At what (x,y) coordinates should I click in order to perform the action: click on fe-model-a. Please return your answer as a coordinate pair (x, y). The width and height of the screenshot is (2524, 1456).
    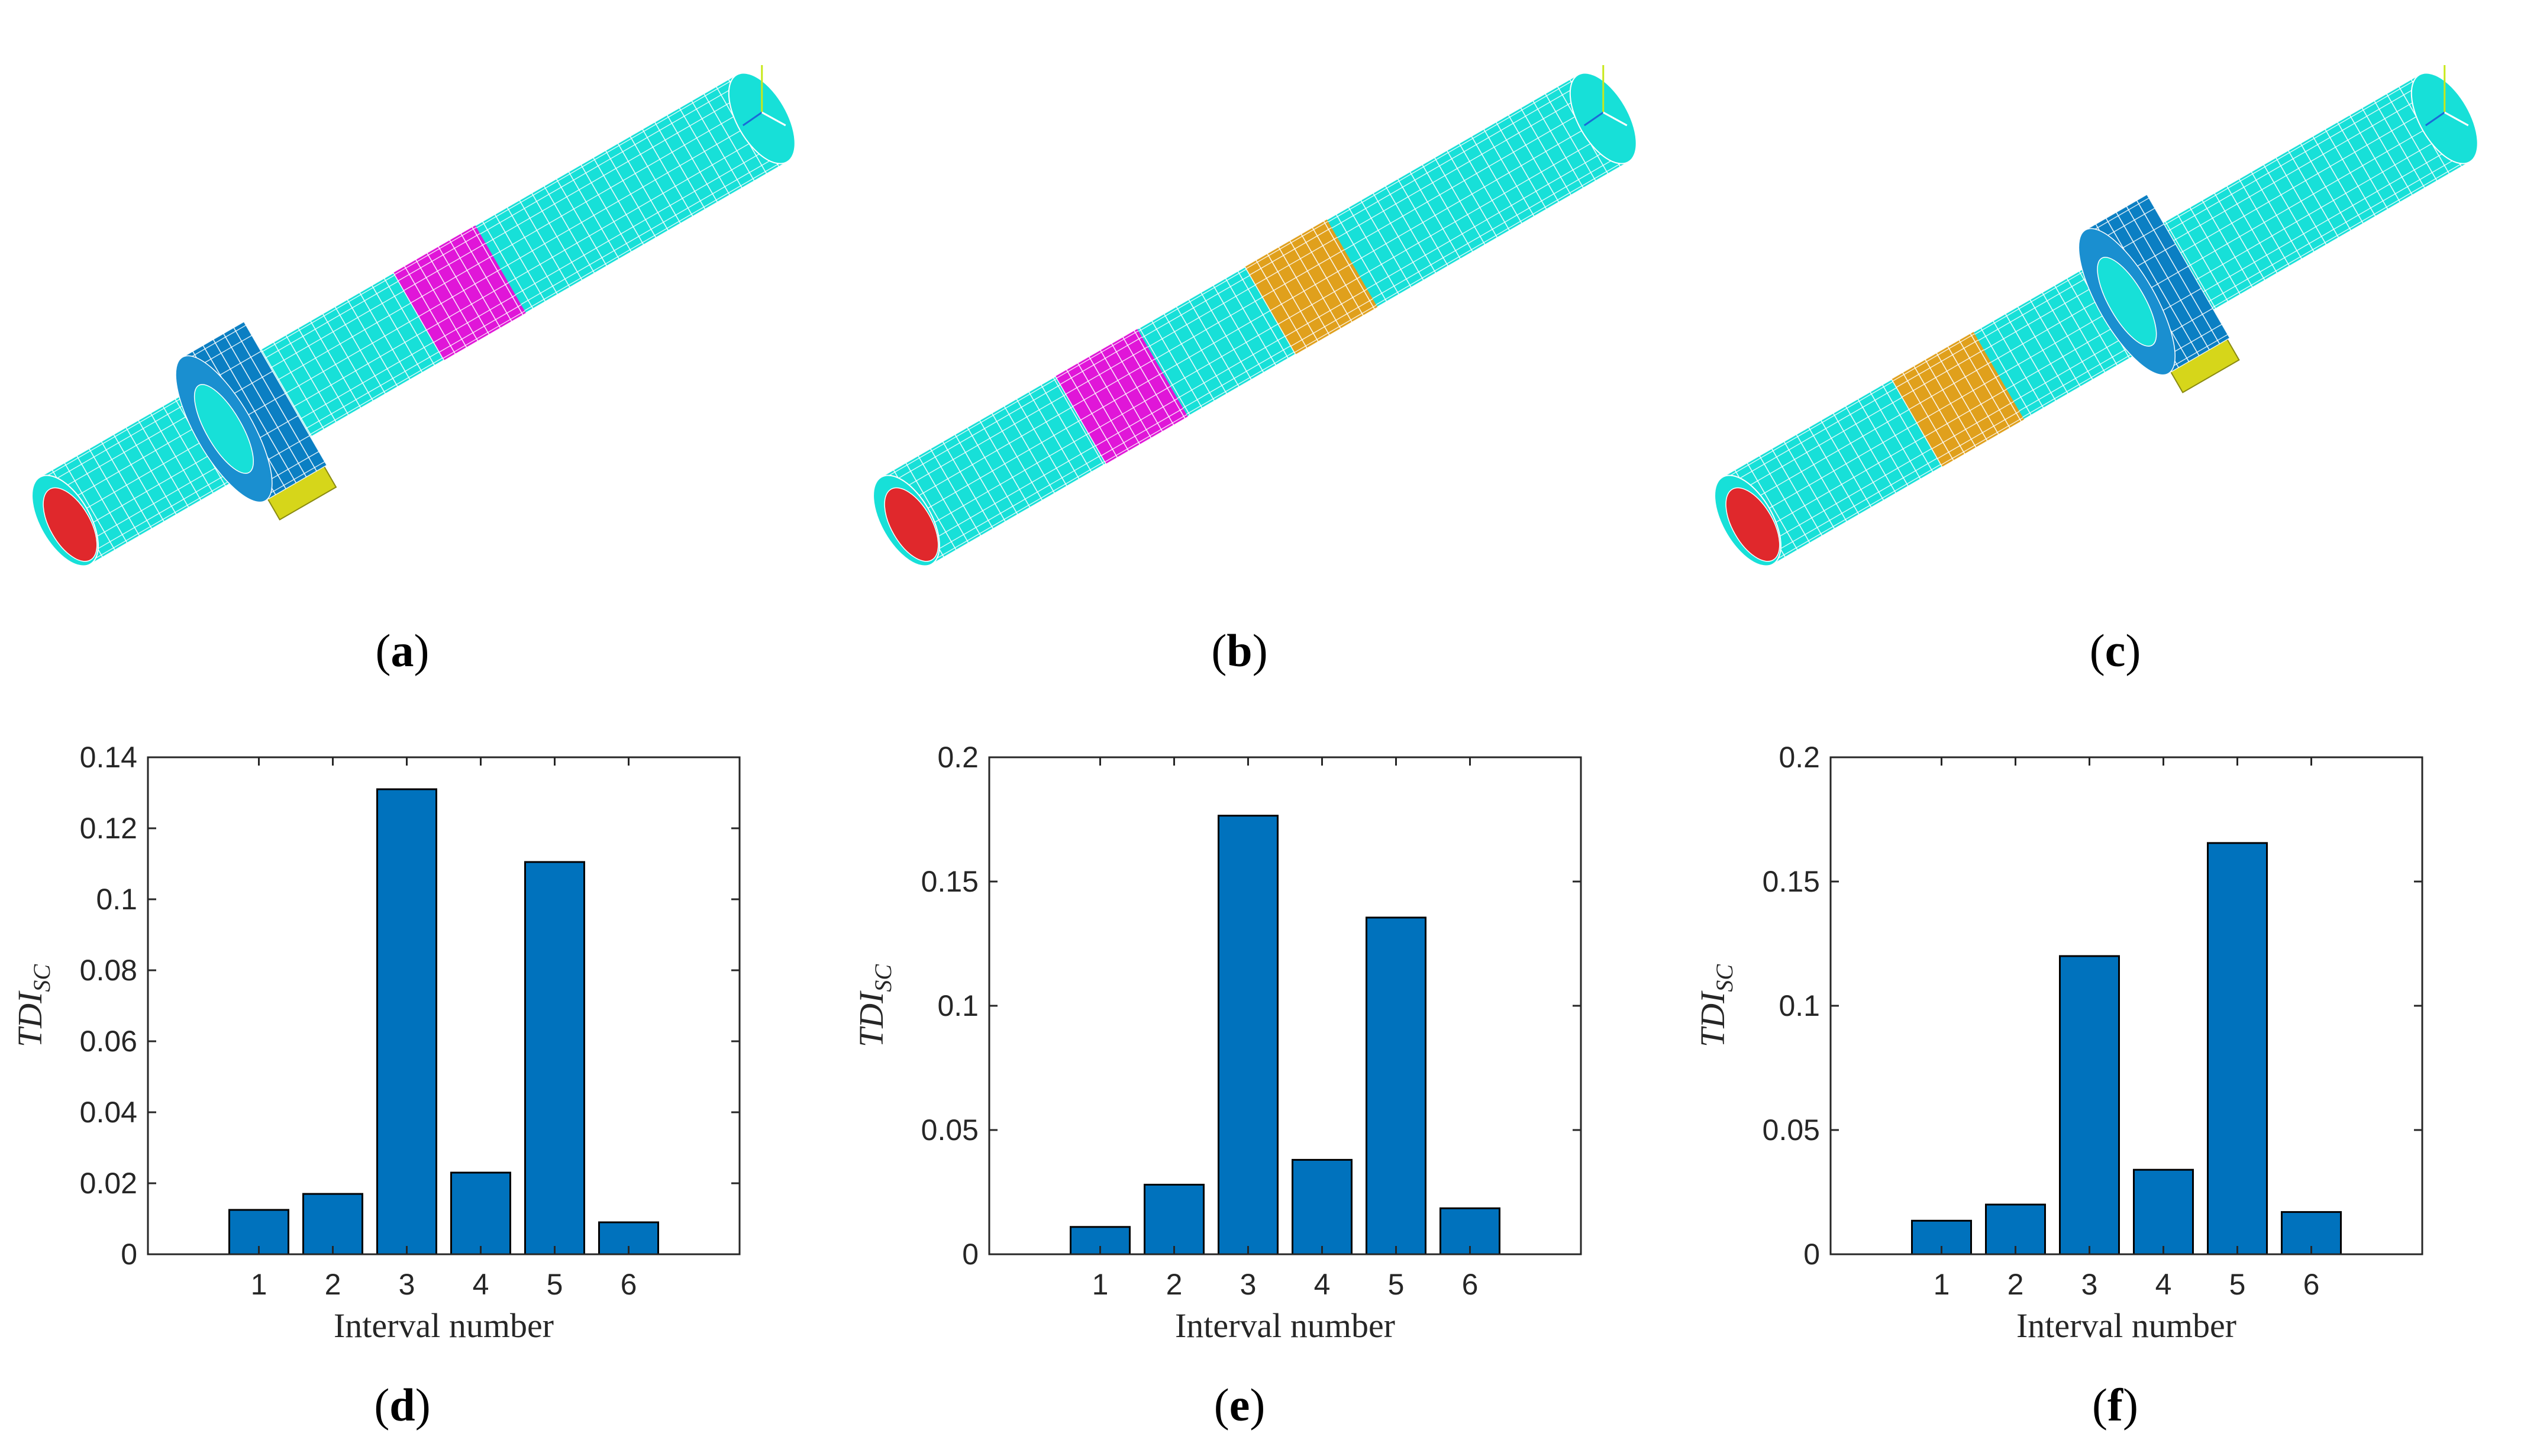
    Looking at the image, I should click on (413, 316).